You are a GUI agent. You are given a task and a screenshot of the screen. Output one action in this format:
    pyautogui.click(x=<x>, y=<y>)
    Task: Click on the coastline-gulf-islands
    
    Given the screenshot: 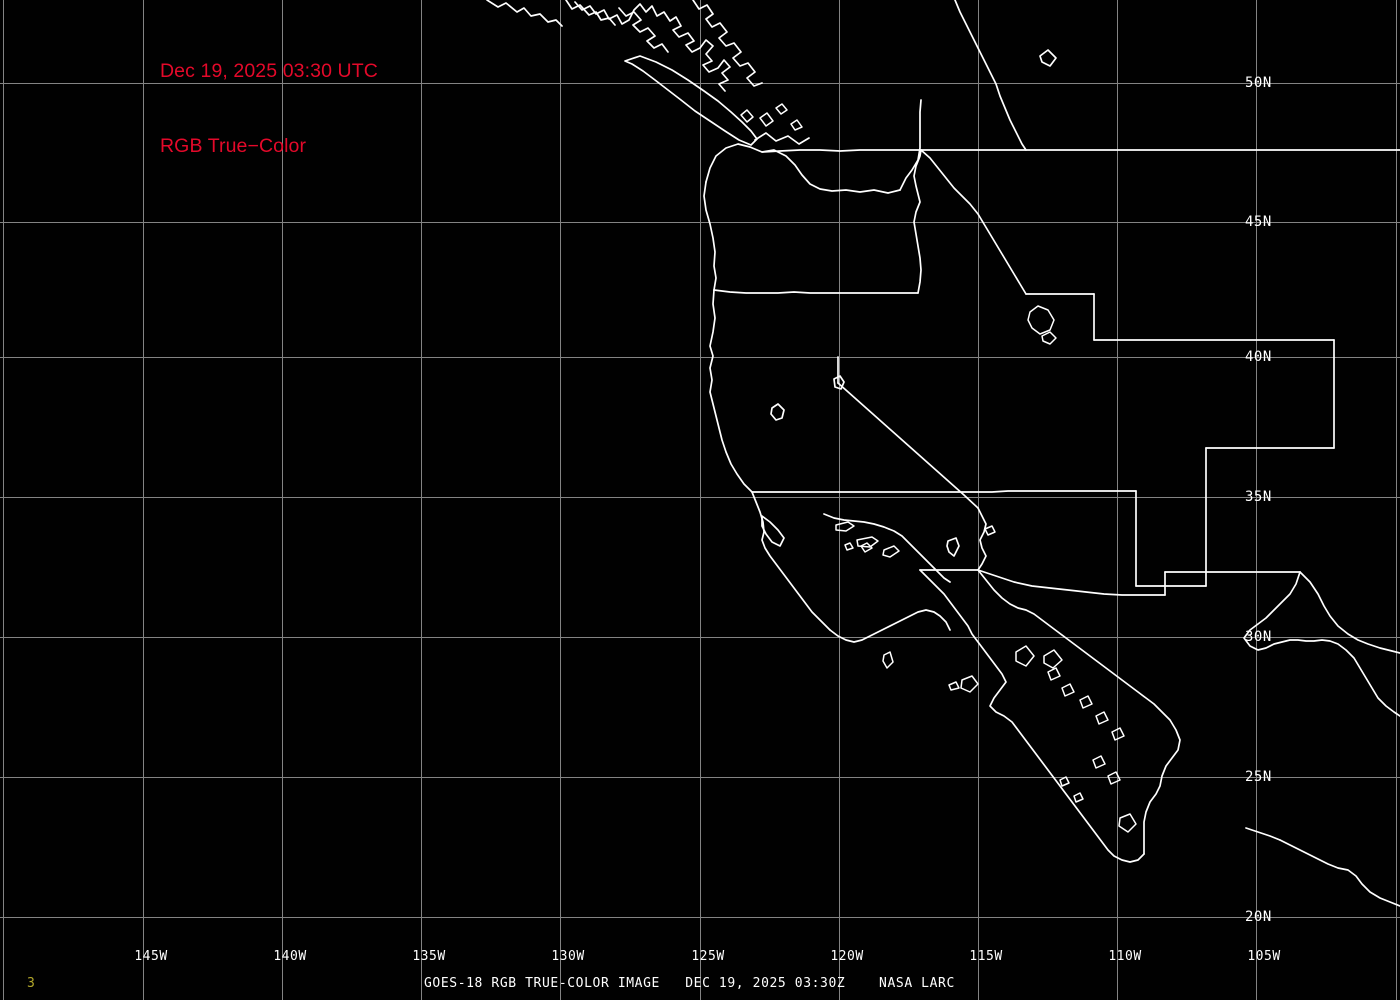 What is the action you would take?
    pyautogui.click(x=747, y=116)
    